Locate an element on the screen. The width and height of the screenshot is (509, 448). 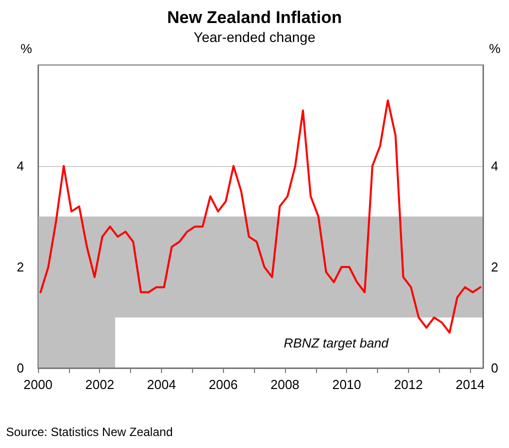
x-tick-label: 2000 is located at coordinates (38, 384).